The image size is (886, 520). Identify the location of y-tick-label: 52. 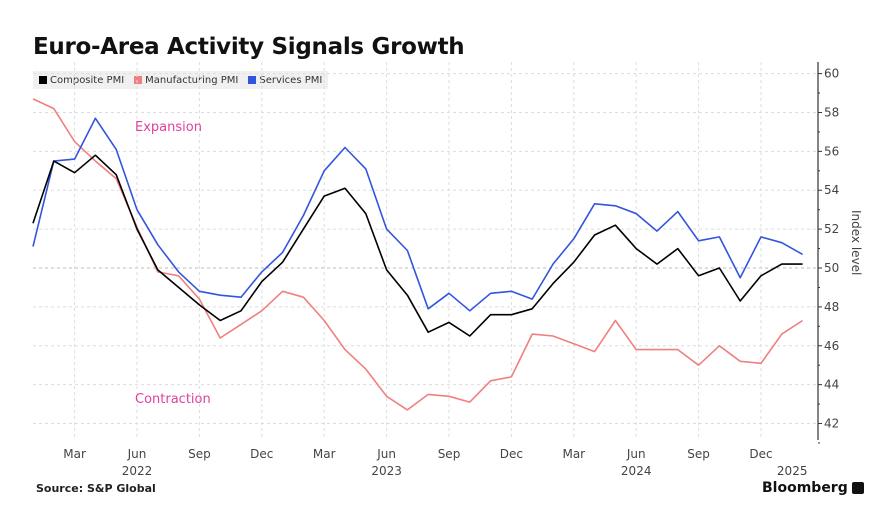
(831, 229).